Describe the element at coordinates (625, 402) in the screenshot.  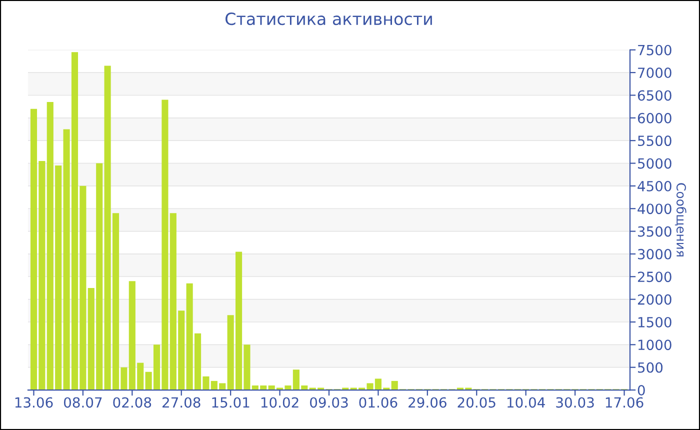
I see `x-tick-label: 17.06` at that location.